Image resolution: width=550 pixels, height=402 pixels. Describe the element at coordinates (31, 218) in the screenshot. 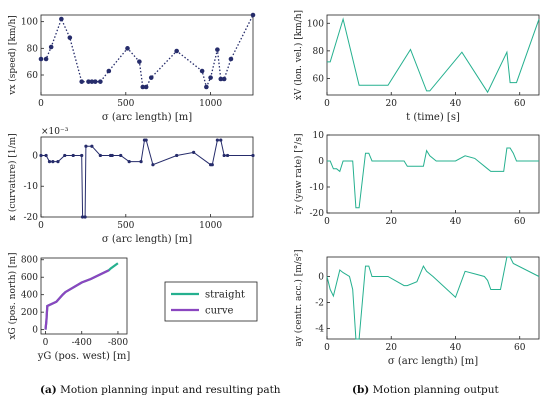

I see `curvature-ytick-label: -20` at that location.